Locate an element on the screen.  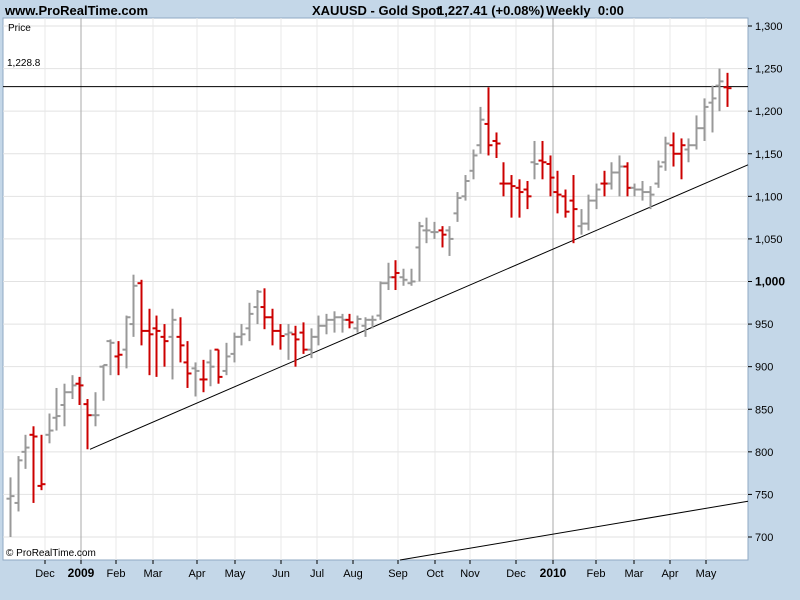
y-tick-label: 1,150 is located at coordinates (769, 155).